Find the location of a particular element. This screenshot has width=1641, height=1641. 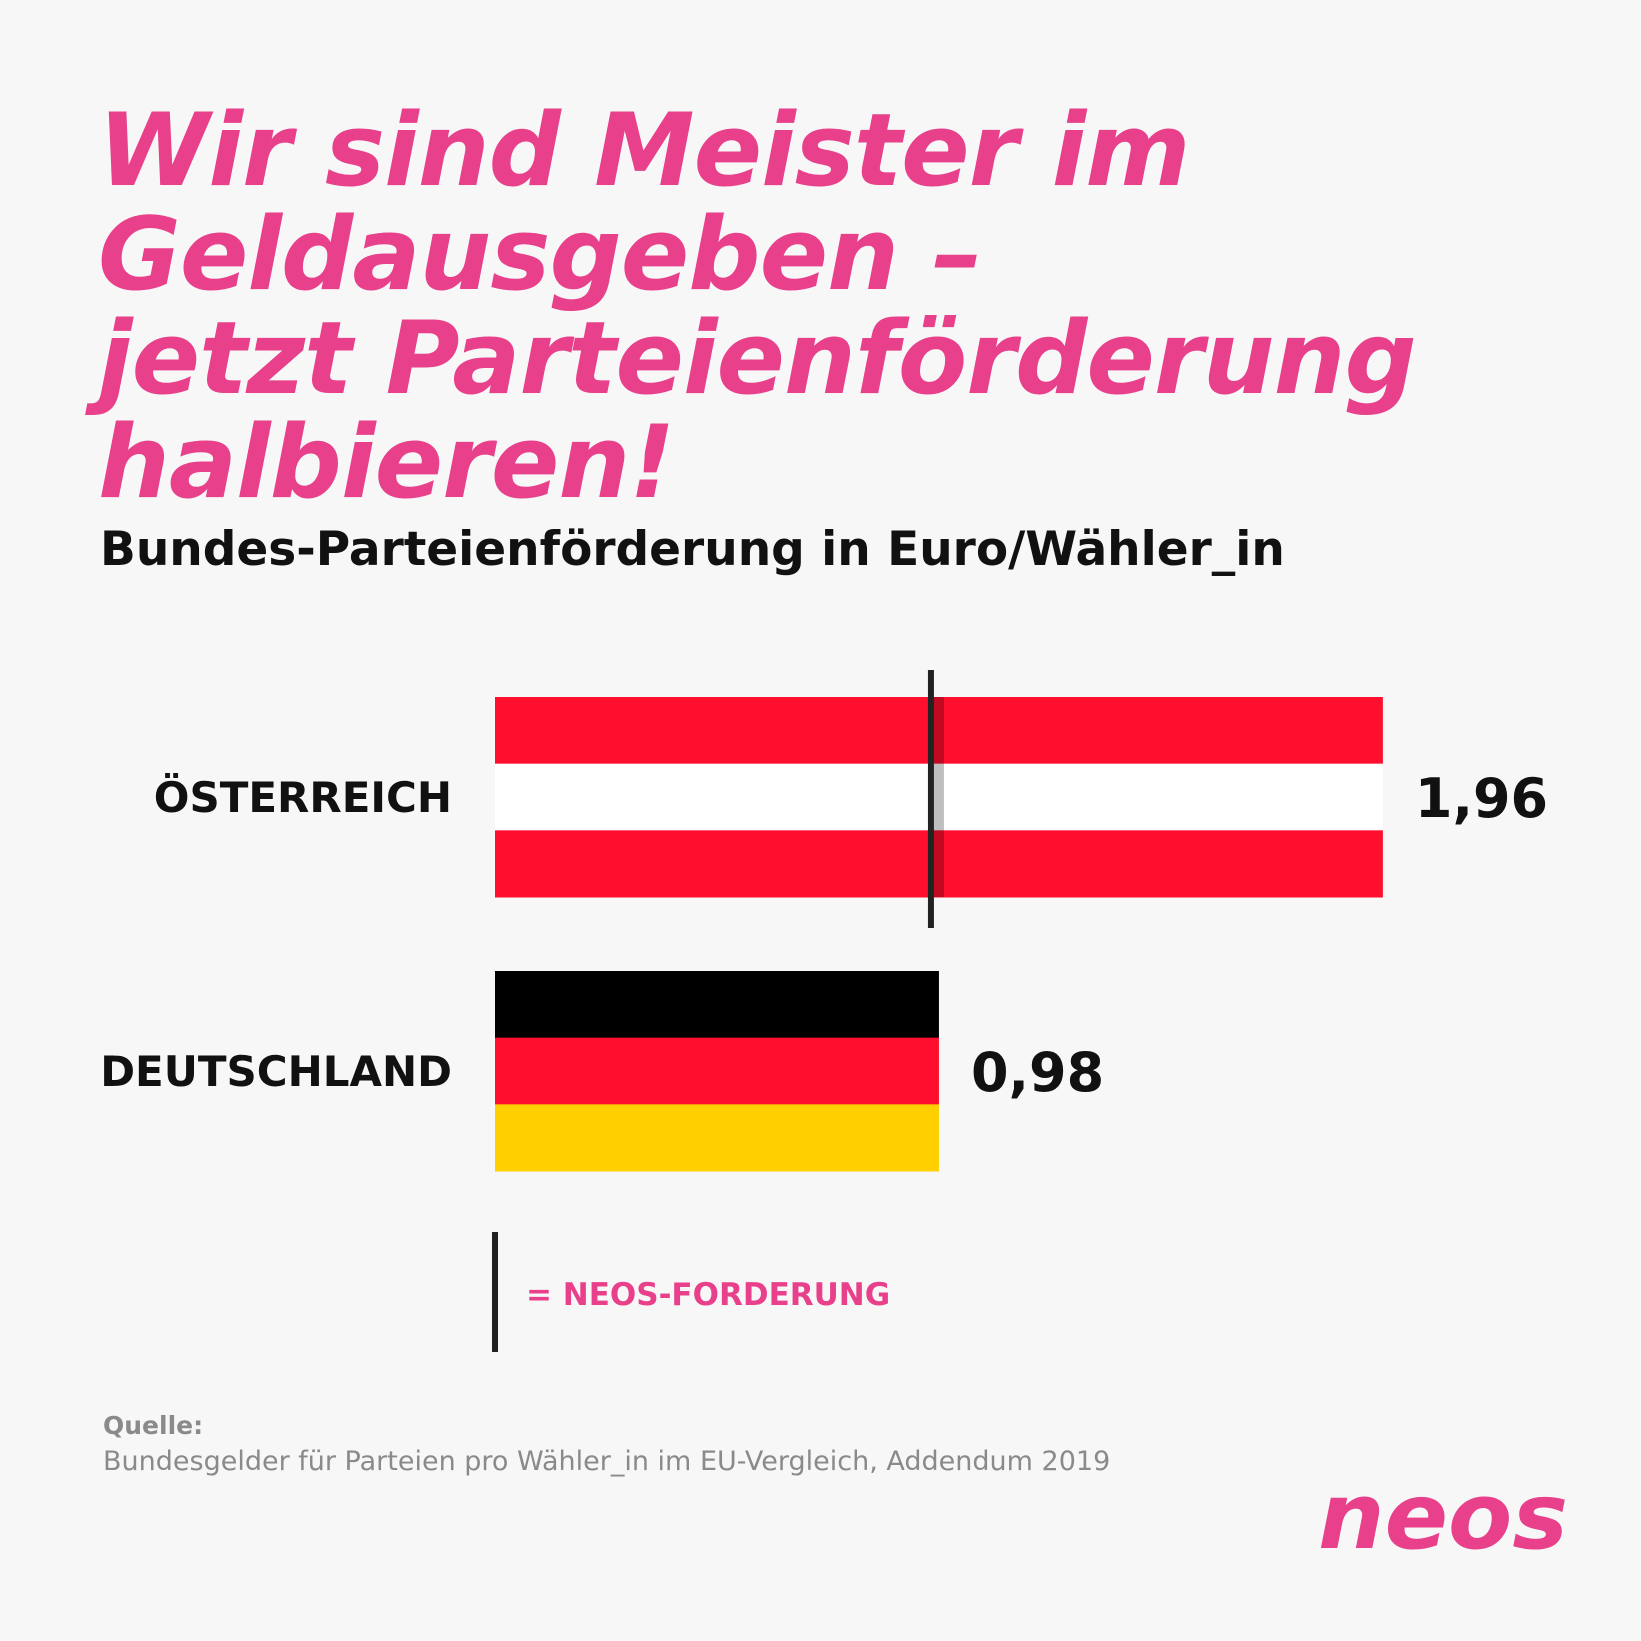

legend-text: = NEOS-FORDERUNG is located at coordinates (708, 1295).